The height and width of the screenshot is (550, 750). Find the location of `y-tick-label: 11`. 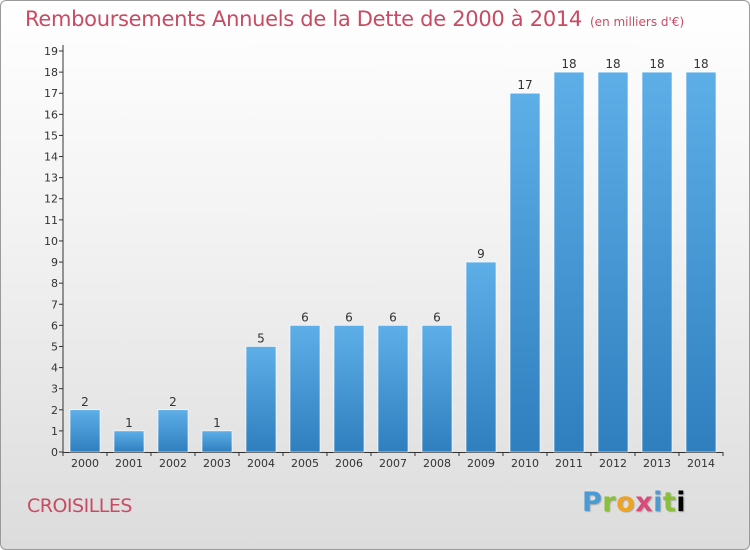

y-tick-label: 11 is located at coordinates (51, 220).